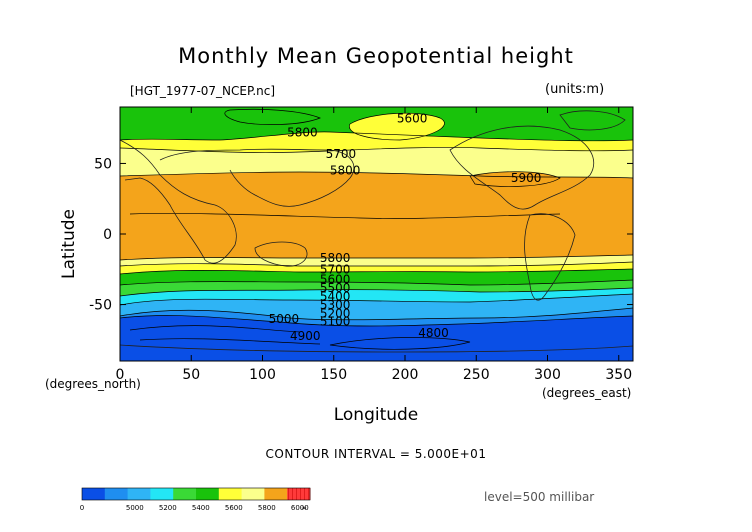 The width and height of the screenshot is (752, 532). I want to click on colorbar-tick-label: 6000, so click(300, 508).